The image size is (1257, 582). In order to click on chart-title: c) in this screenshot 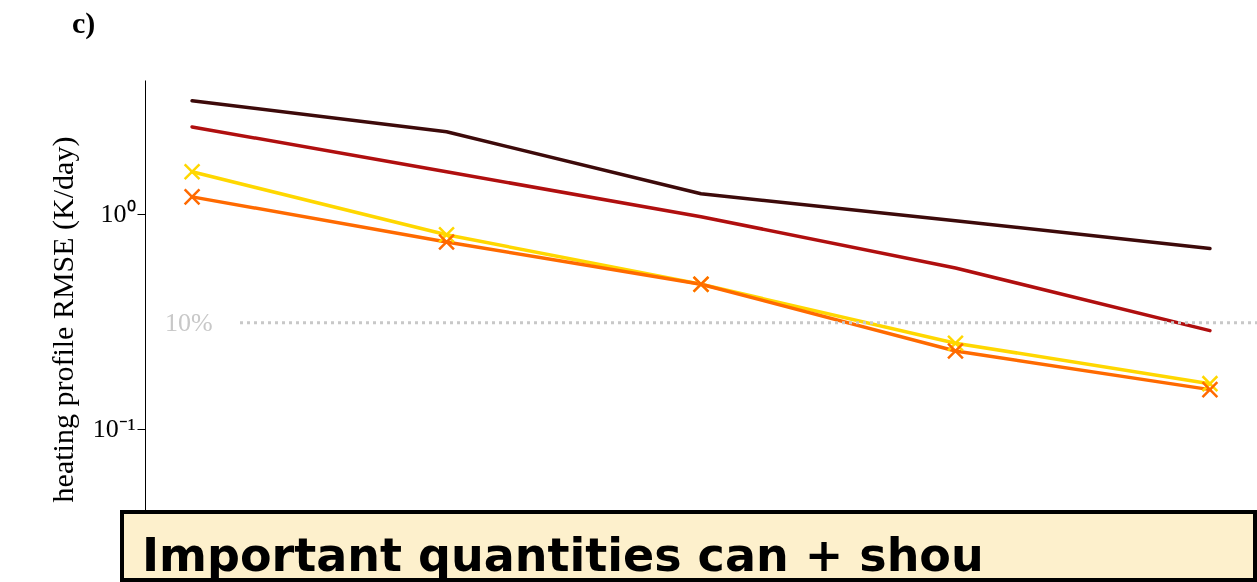, I will do `click(84, 23)`.